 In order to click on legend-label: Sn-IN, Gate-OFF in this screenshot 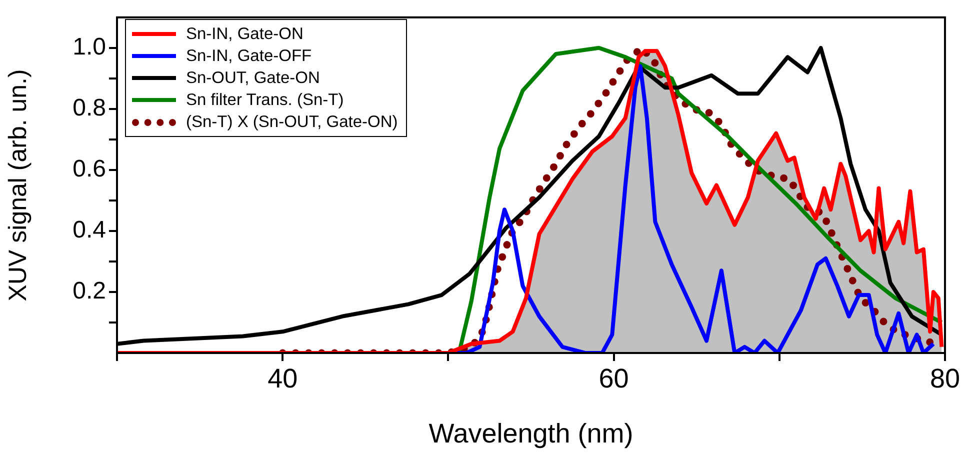, I will do `click(249, 56)`.